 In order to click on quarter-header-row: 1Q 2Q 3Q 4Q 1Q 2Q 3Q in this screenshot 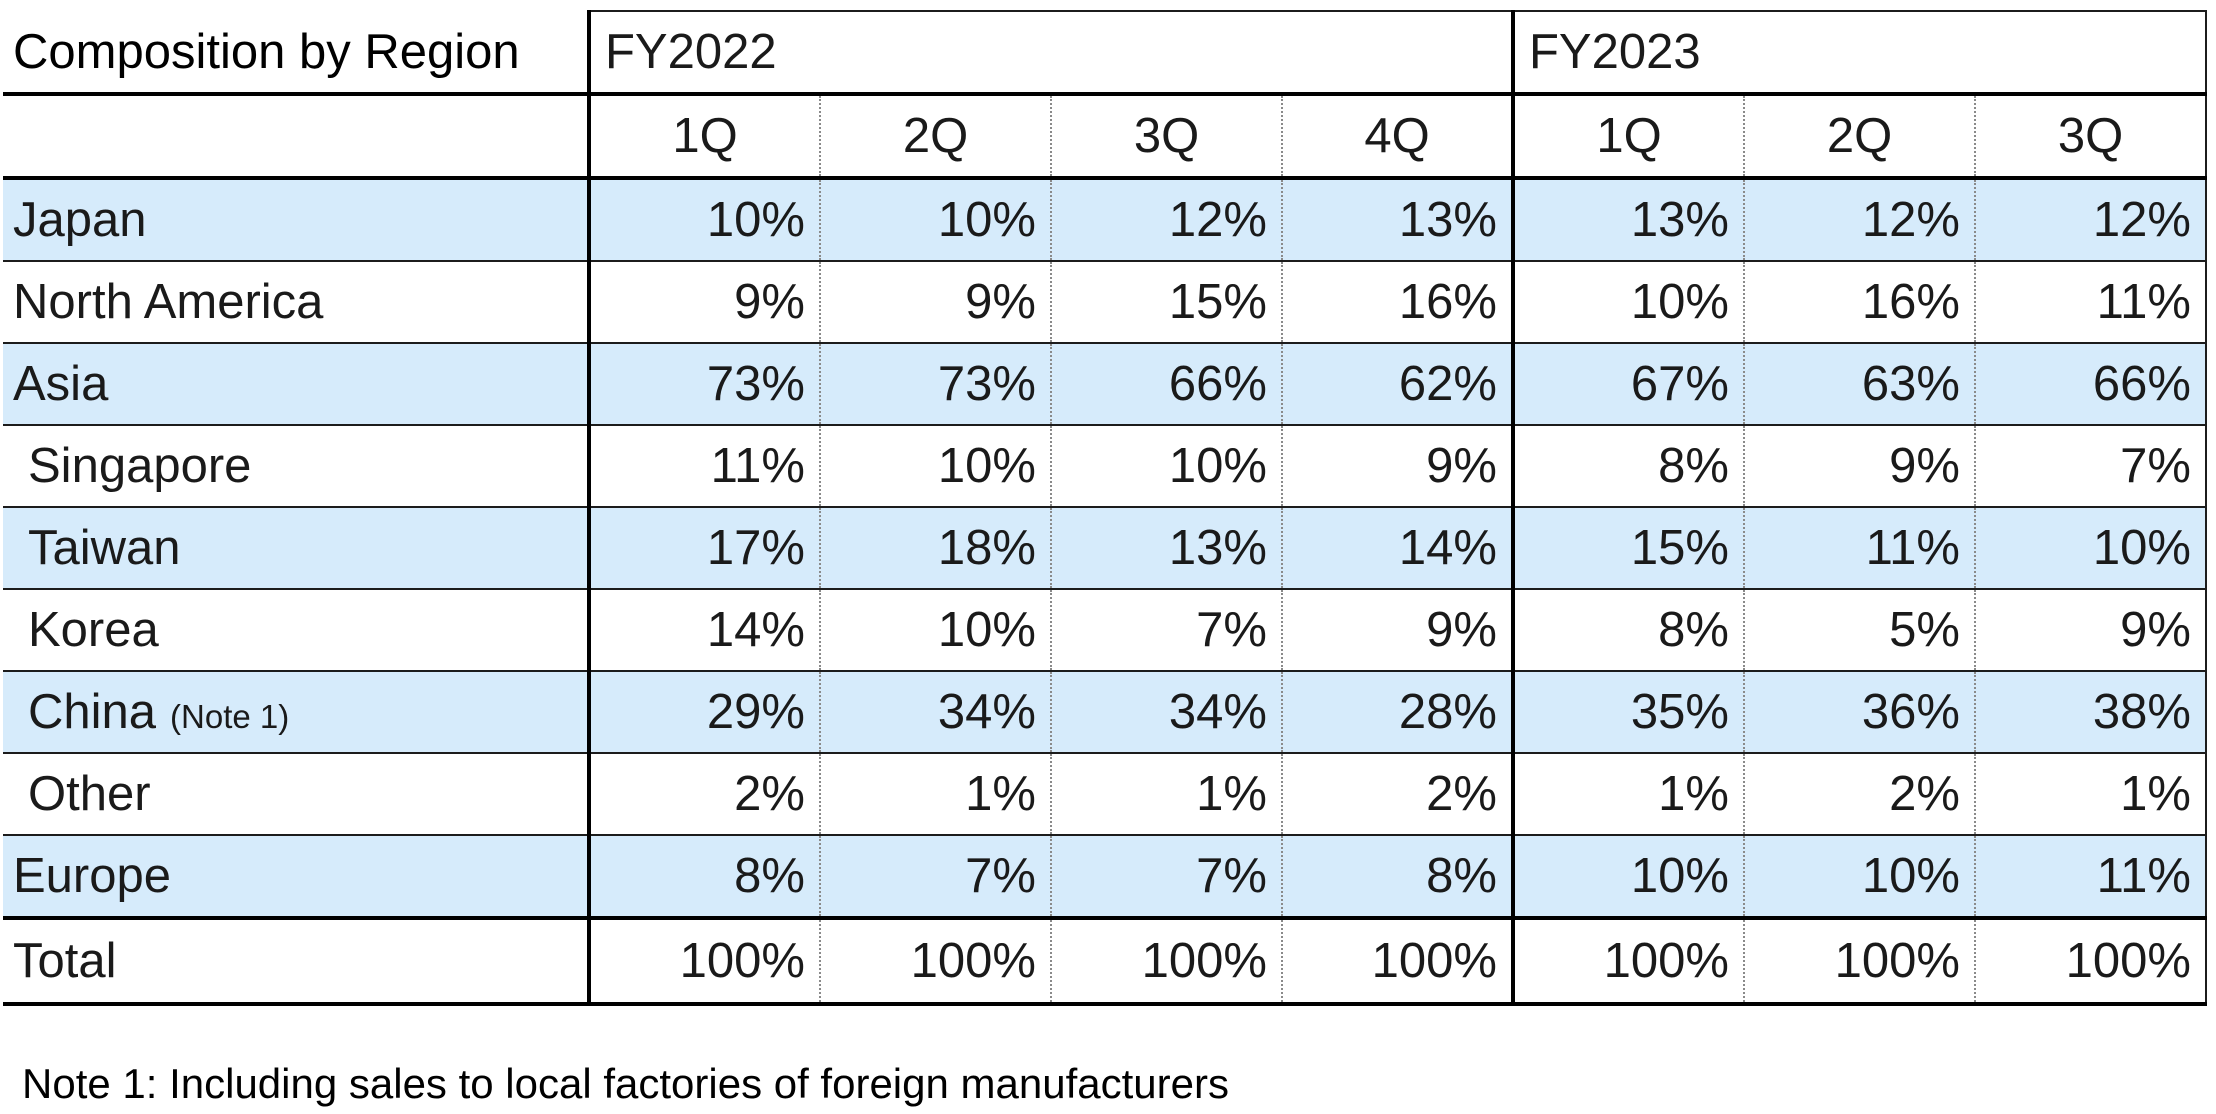, I will do `click(1105, 137)`.